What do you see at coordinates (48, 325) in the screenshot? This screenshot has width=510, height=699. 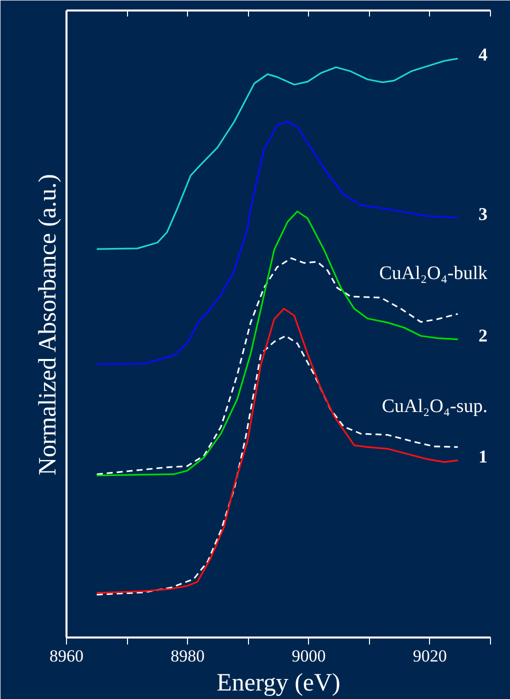 I see `y-axis-title: Normalized Absorbance (a.u.)` at bounding box center [48, 325].